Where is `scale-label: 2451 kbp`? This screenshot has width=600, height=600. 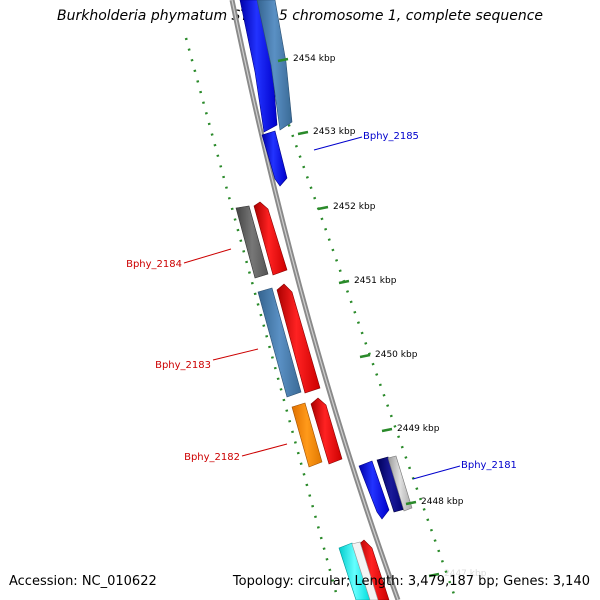 scale-label: 2451 kbp is located at coordinates (375, 281).